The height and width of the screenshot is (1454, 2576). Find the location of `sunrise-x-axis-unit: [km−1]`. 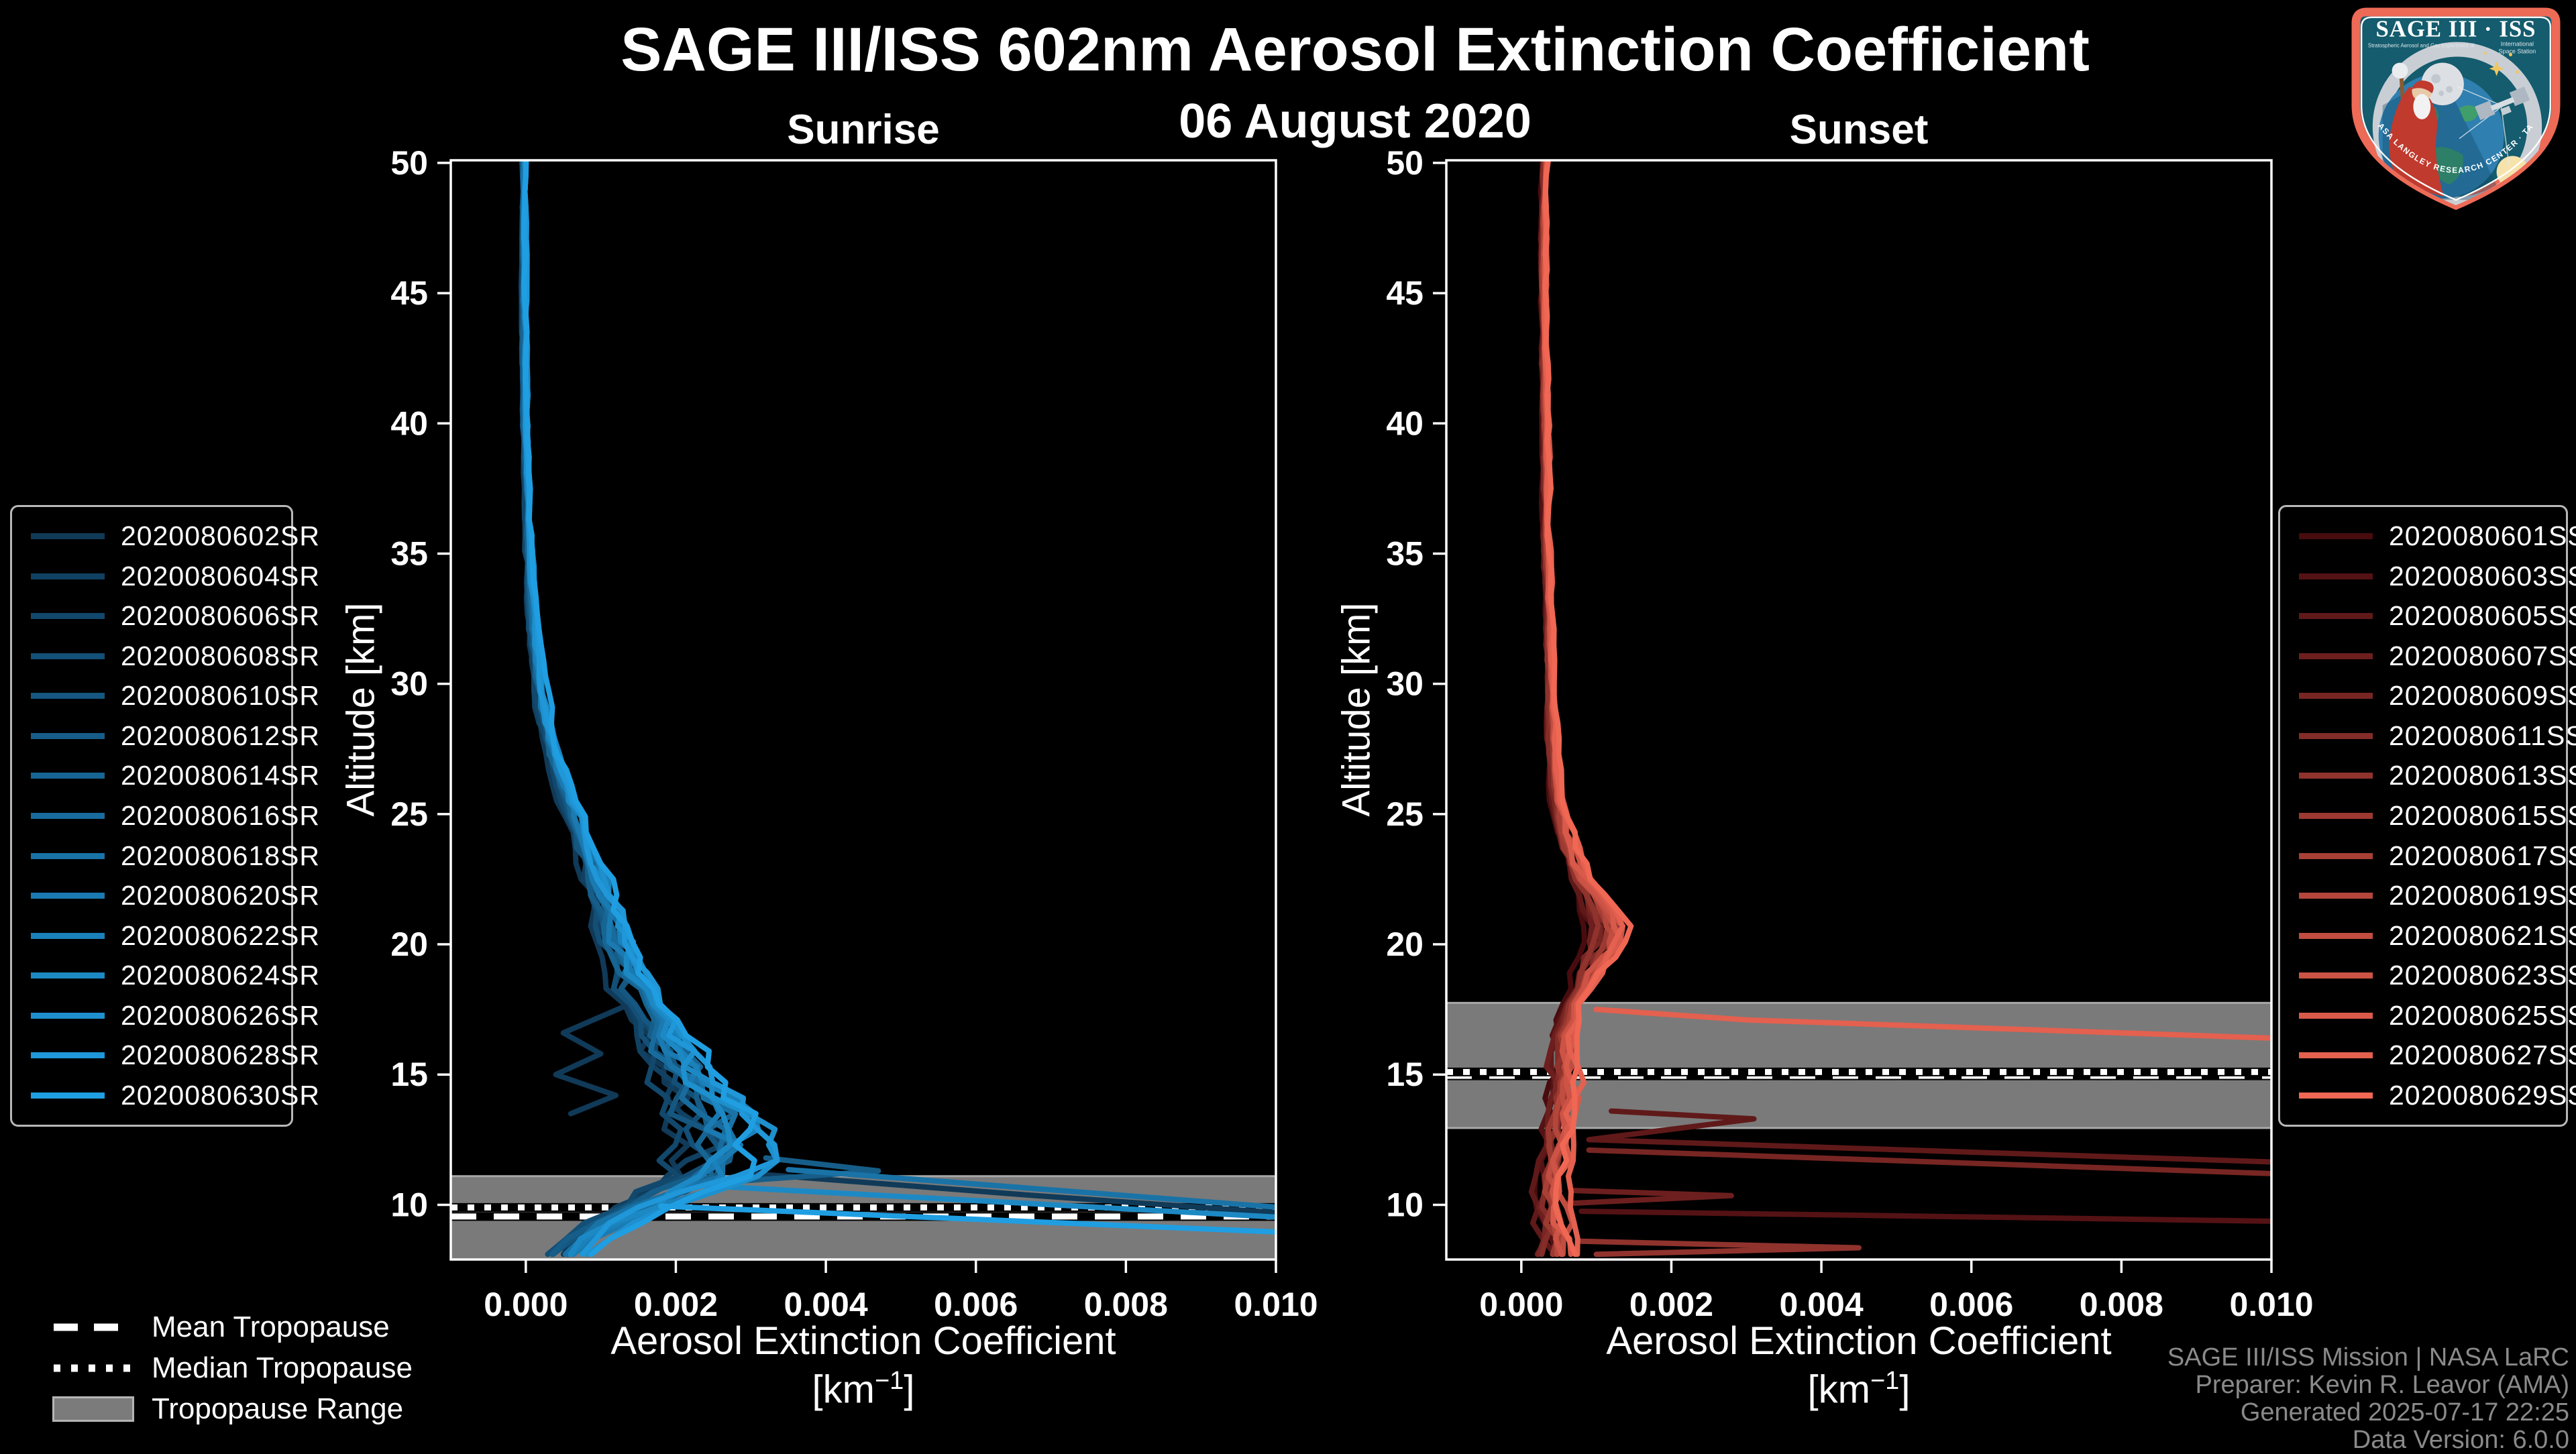

sunrise-x-axis-unit: [km−1] is located at coordinates (863, 1389).